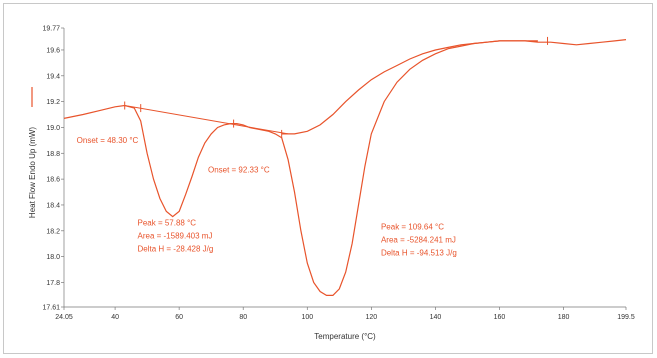 This screenshot has height=358, width=657. Describe the element at coordinates (167, 223) in the screenshot. I see `annotation-label: Peak = 57.88 °C` at that location.